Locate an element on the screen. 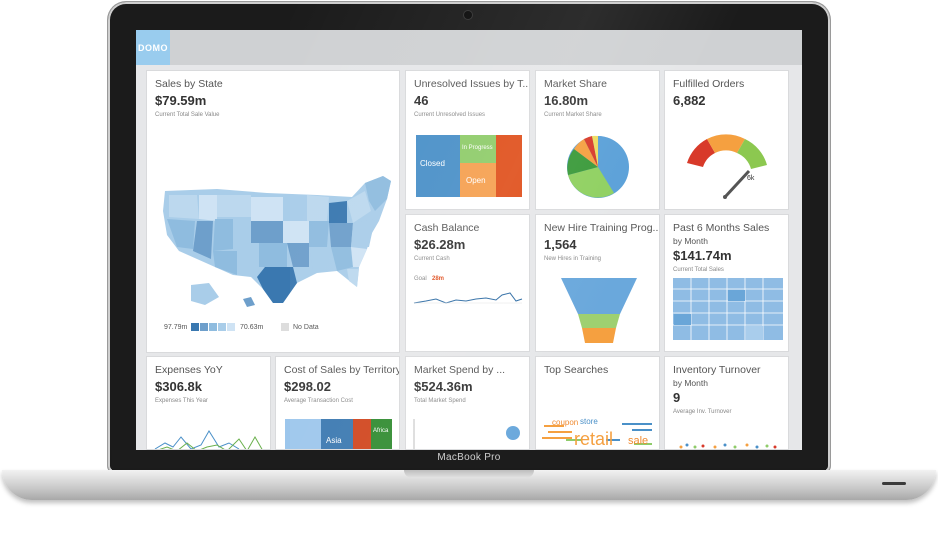  card-note: Current Cash is located at coordinates (432, 259).